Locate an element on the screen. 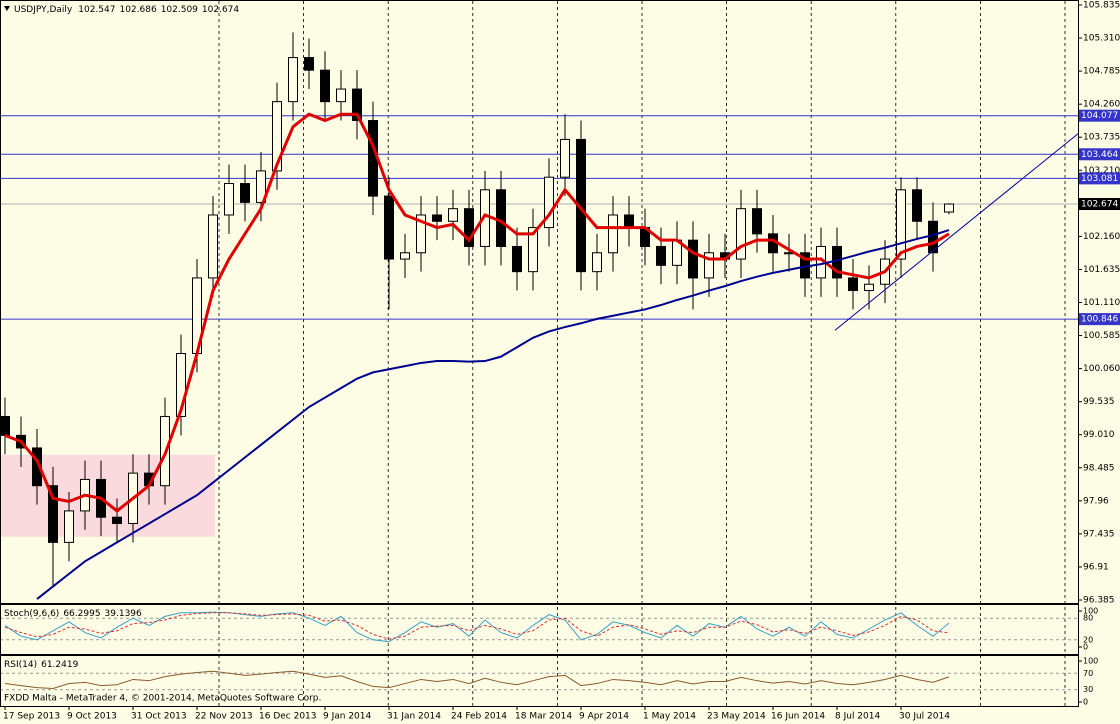 The width and height of the screenshot is (1120, 724). level-label: 100.846 is located at coordinates (1099, 320).